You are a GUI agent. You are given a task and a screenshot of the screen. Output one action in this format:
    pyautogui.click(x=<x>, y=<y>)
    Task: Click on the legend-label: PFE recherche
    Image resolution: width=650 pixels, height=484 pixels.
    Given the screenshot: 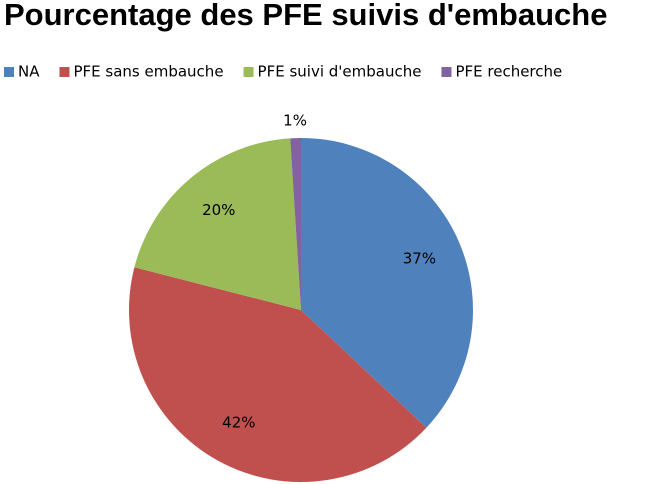 What is the action you would take?
    pyautogui.click(x=508, y=72)
    